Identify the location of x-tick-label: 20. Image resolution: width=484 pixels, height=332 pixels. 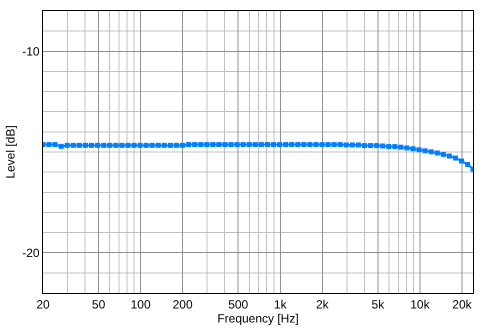
(43, 304).